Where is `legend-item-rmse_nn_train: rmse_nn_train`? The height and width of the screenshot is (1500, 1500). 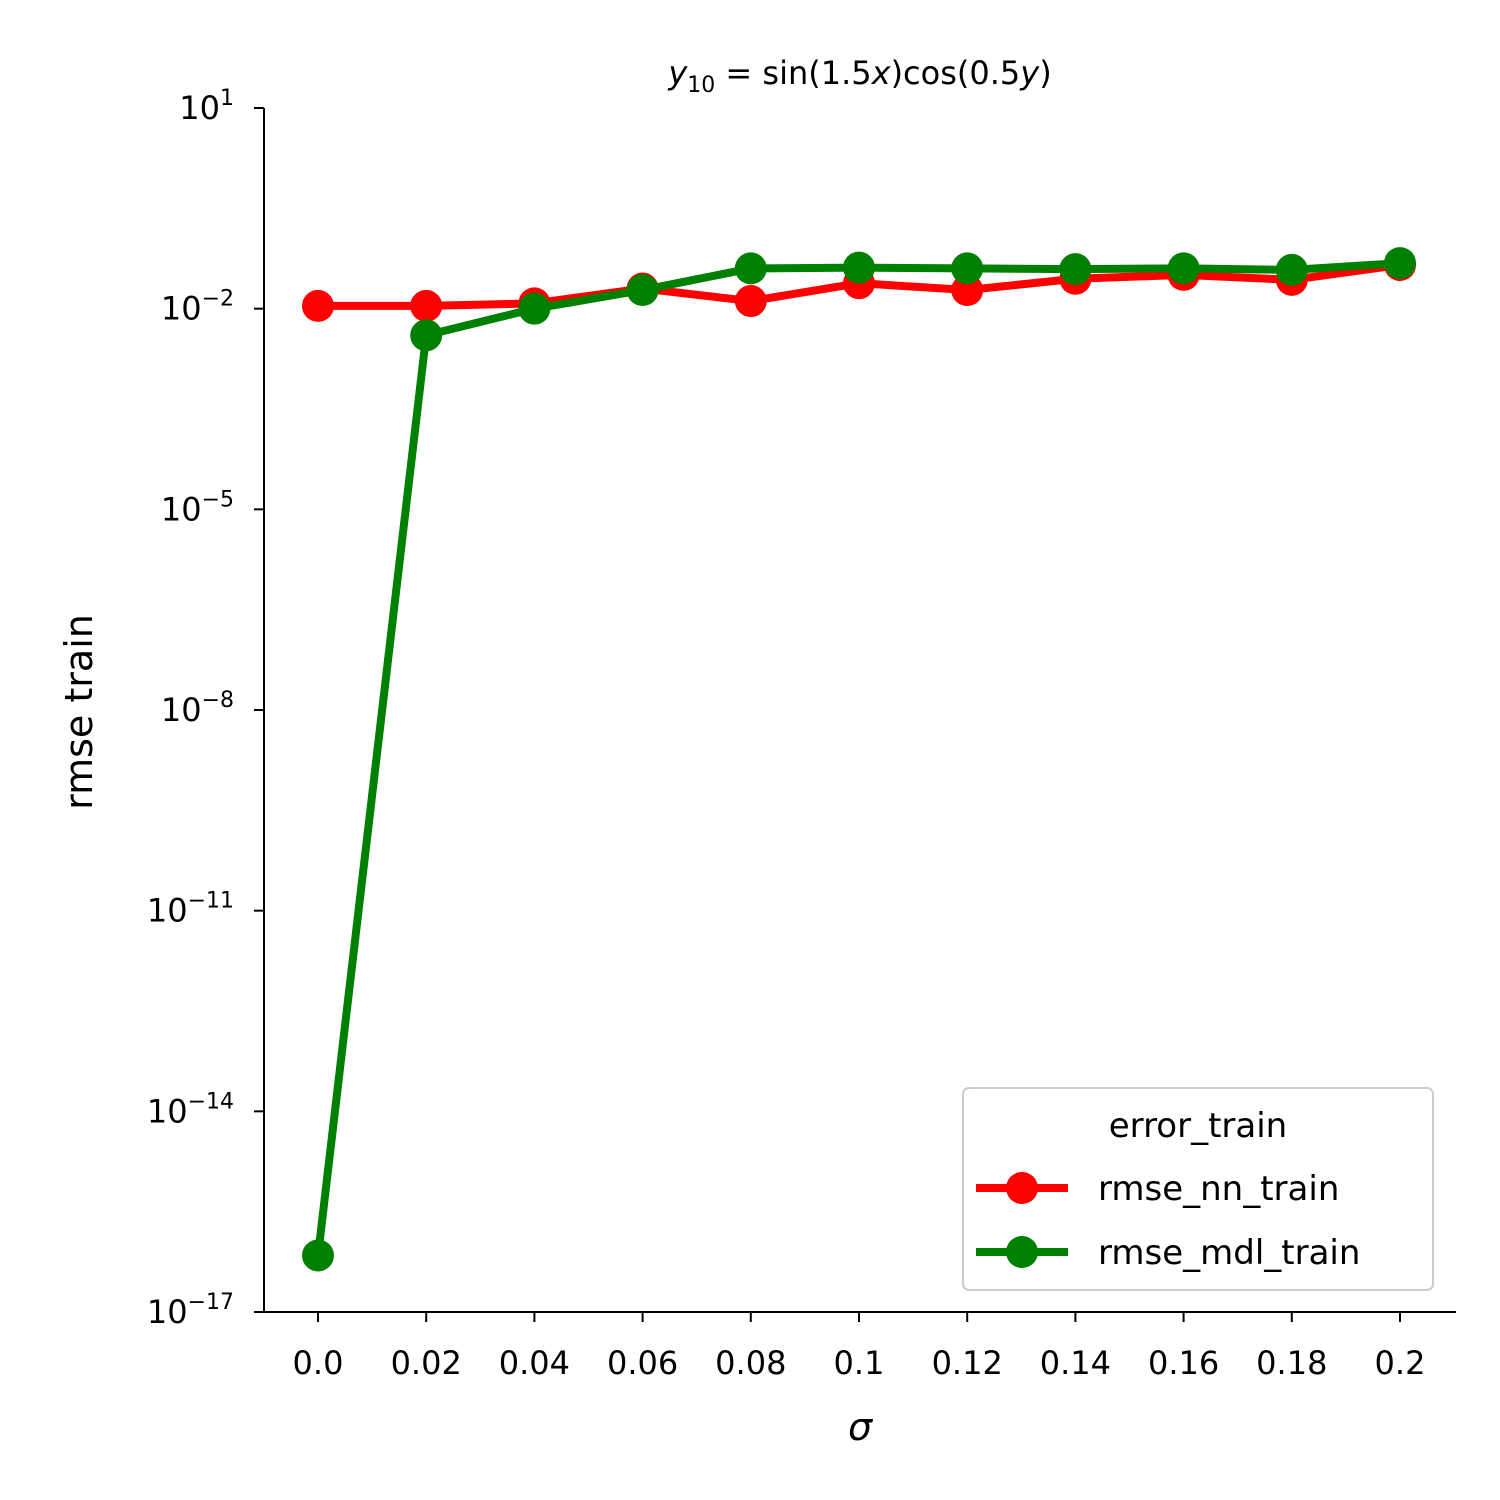 legend-item-rmse_nn_train: rmse_nn_train is located at coordinates (1157, 1189).